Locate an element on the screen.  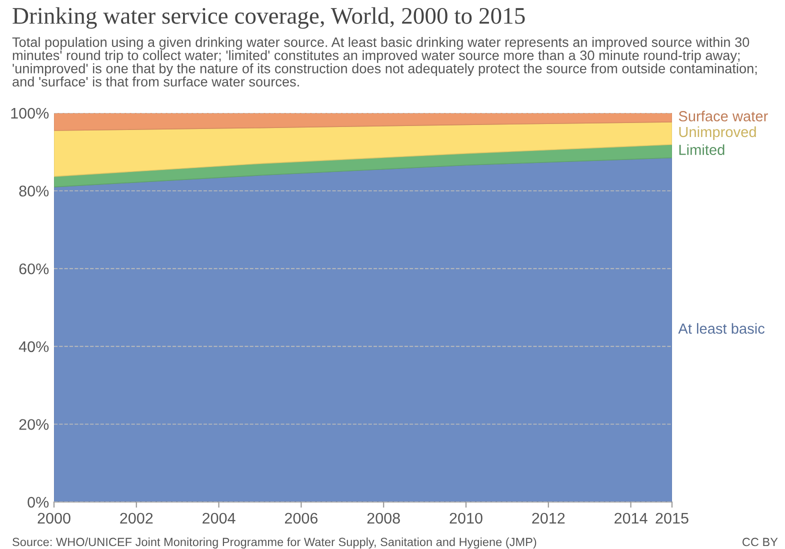
y-tick-label: 100% is located at coordinates (30, 113).